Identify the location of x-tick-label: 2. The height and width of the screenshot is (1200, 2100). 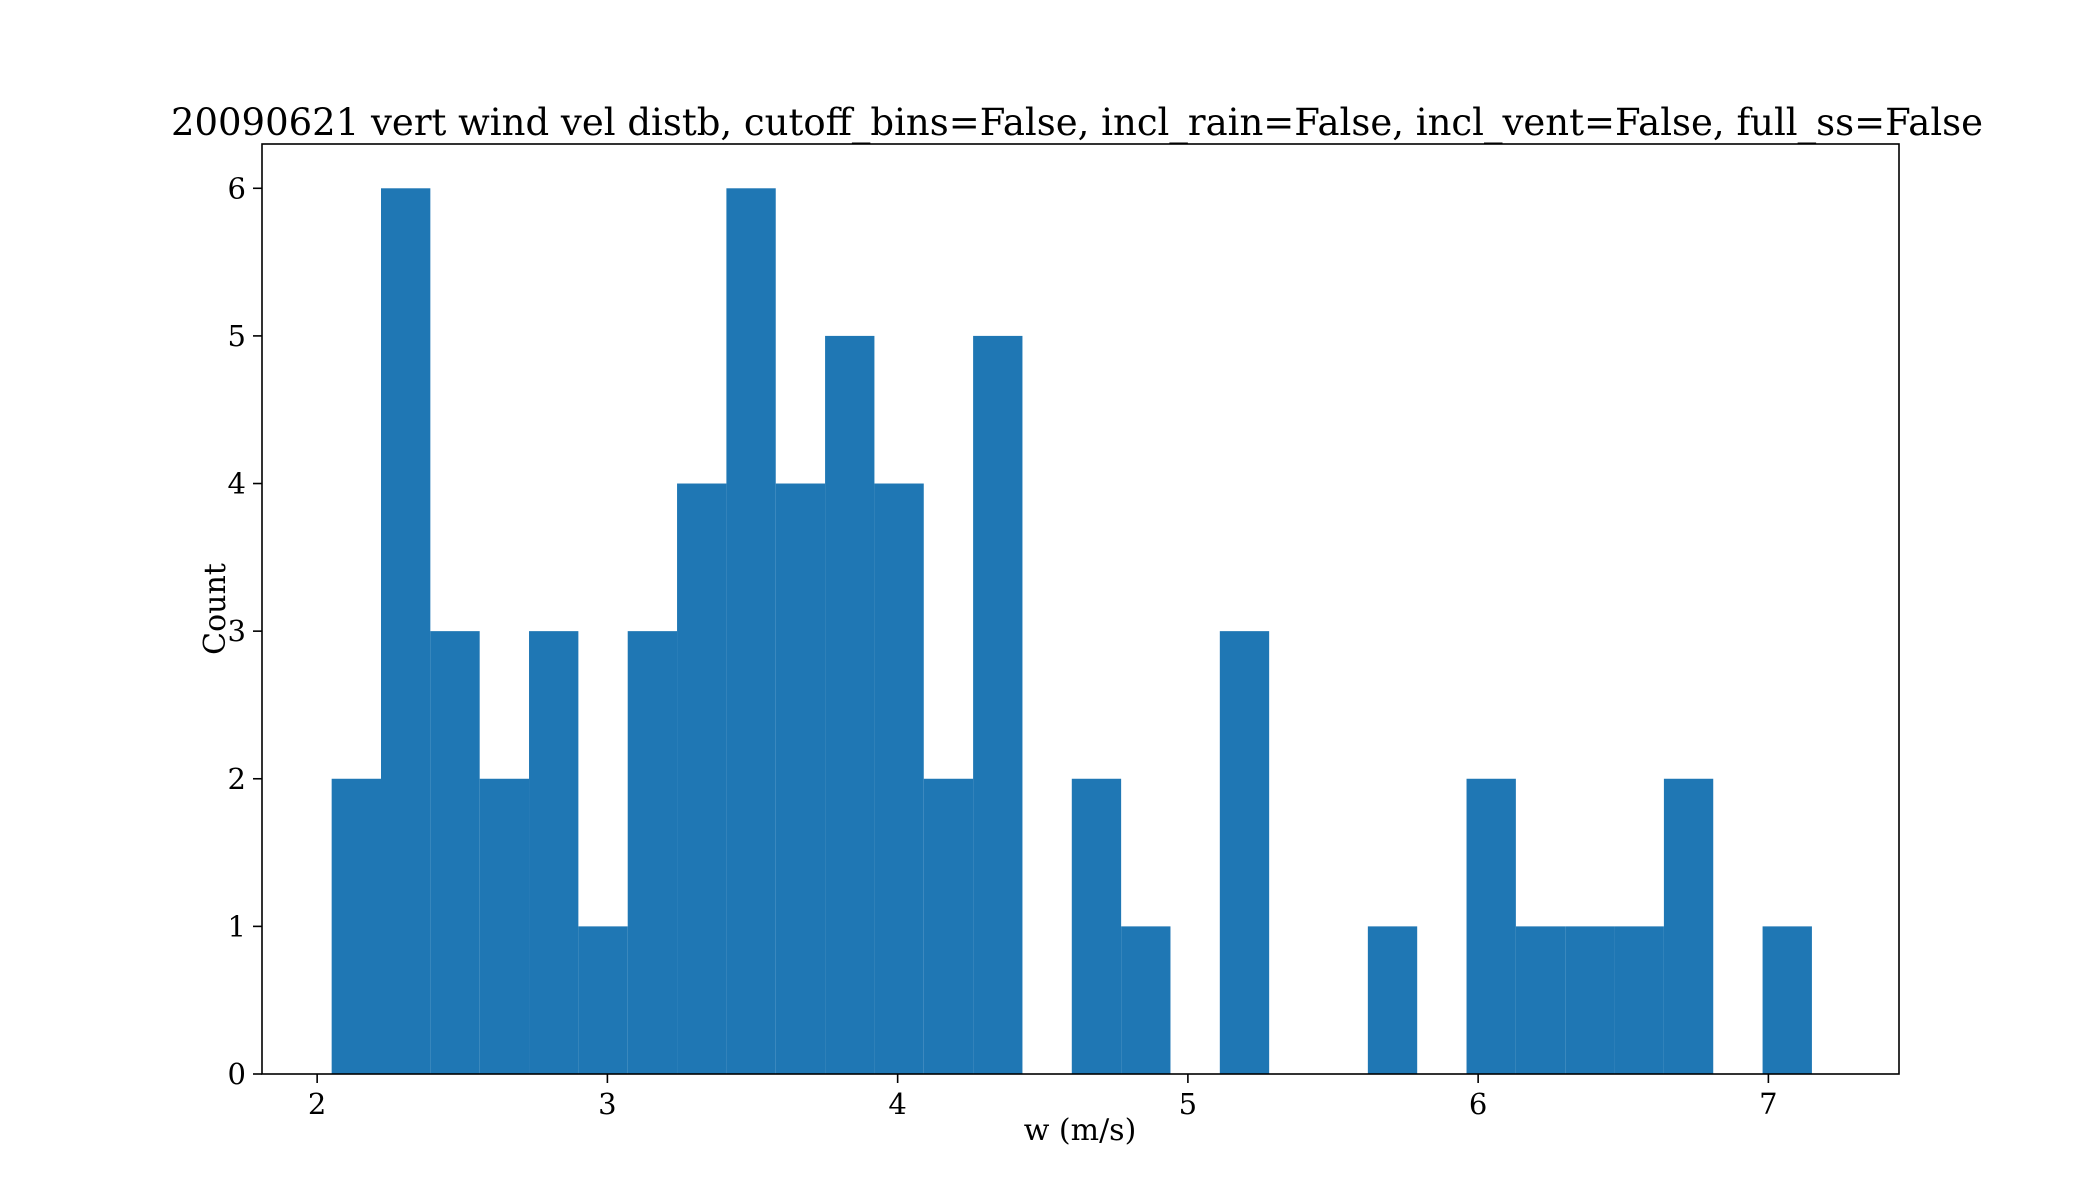
(317, 1104).